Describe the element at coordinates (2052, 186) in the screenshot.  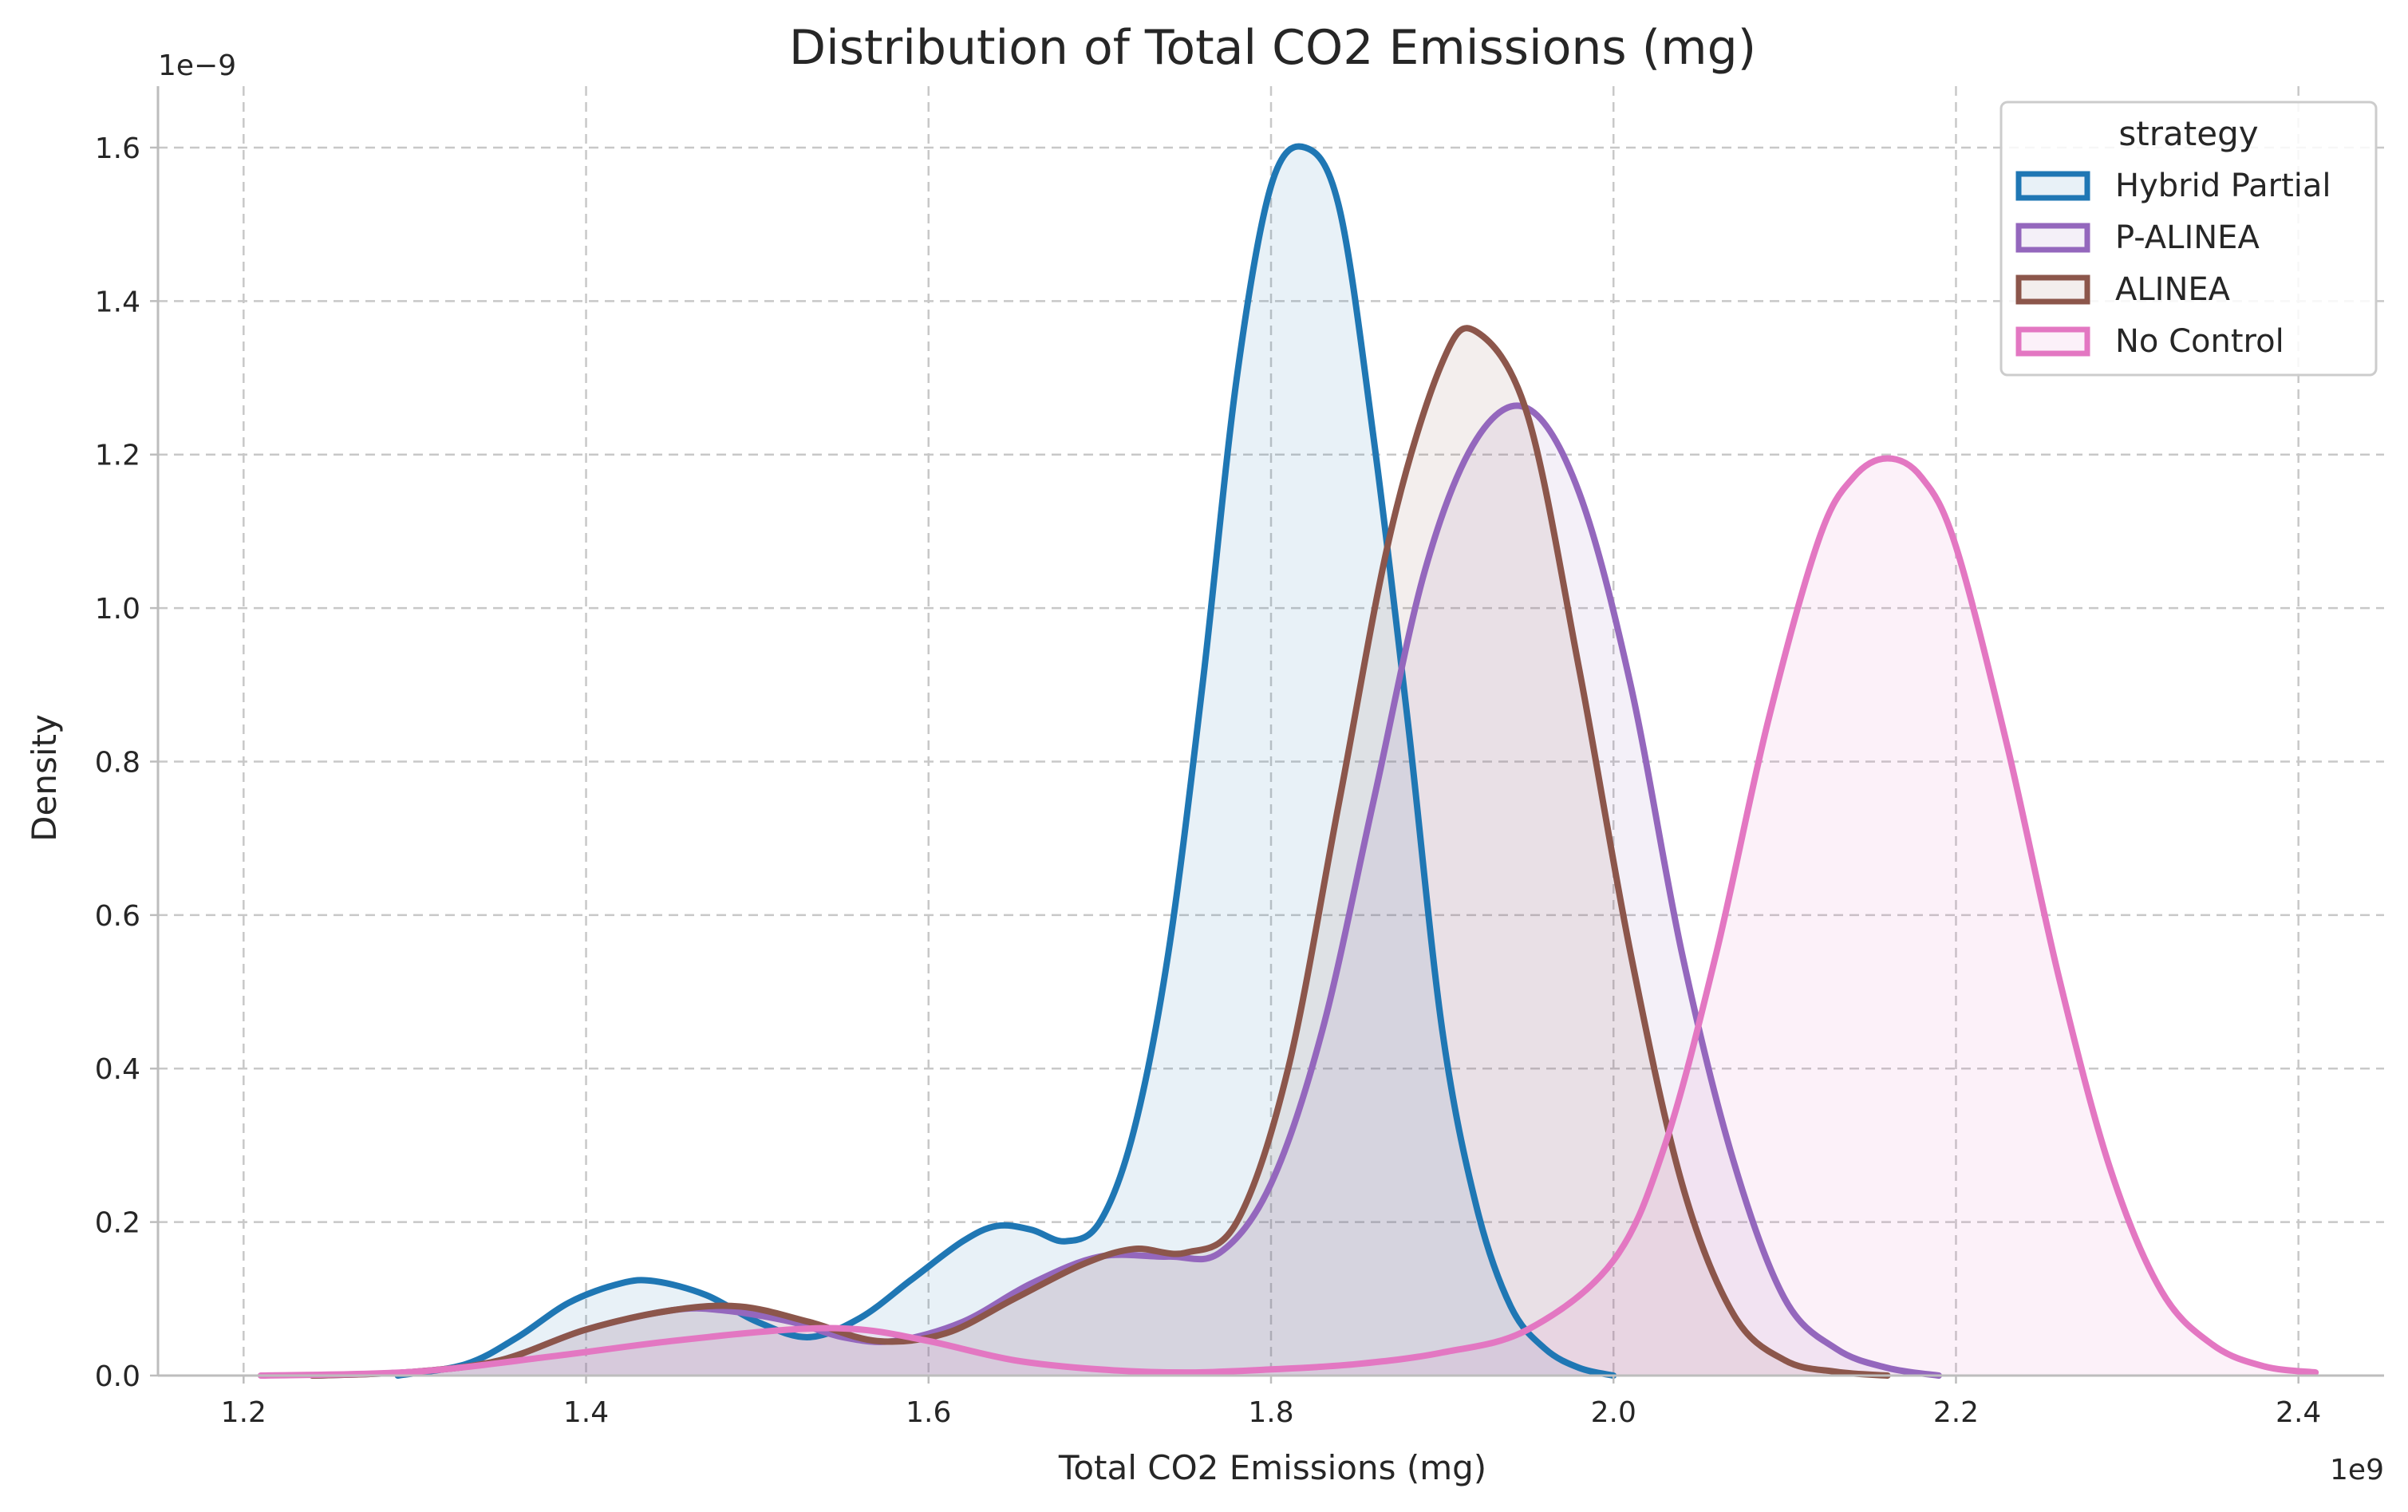
I see `legend-swatch-hybrid-partial` at that location.